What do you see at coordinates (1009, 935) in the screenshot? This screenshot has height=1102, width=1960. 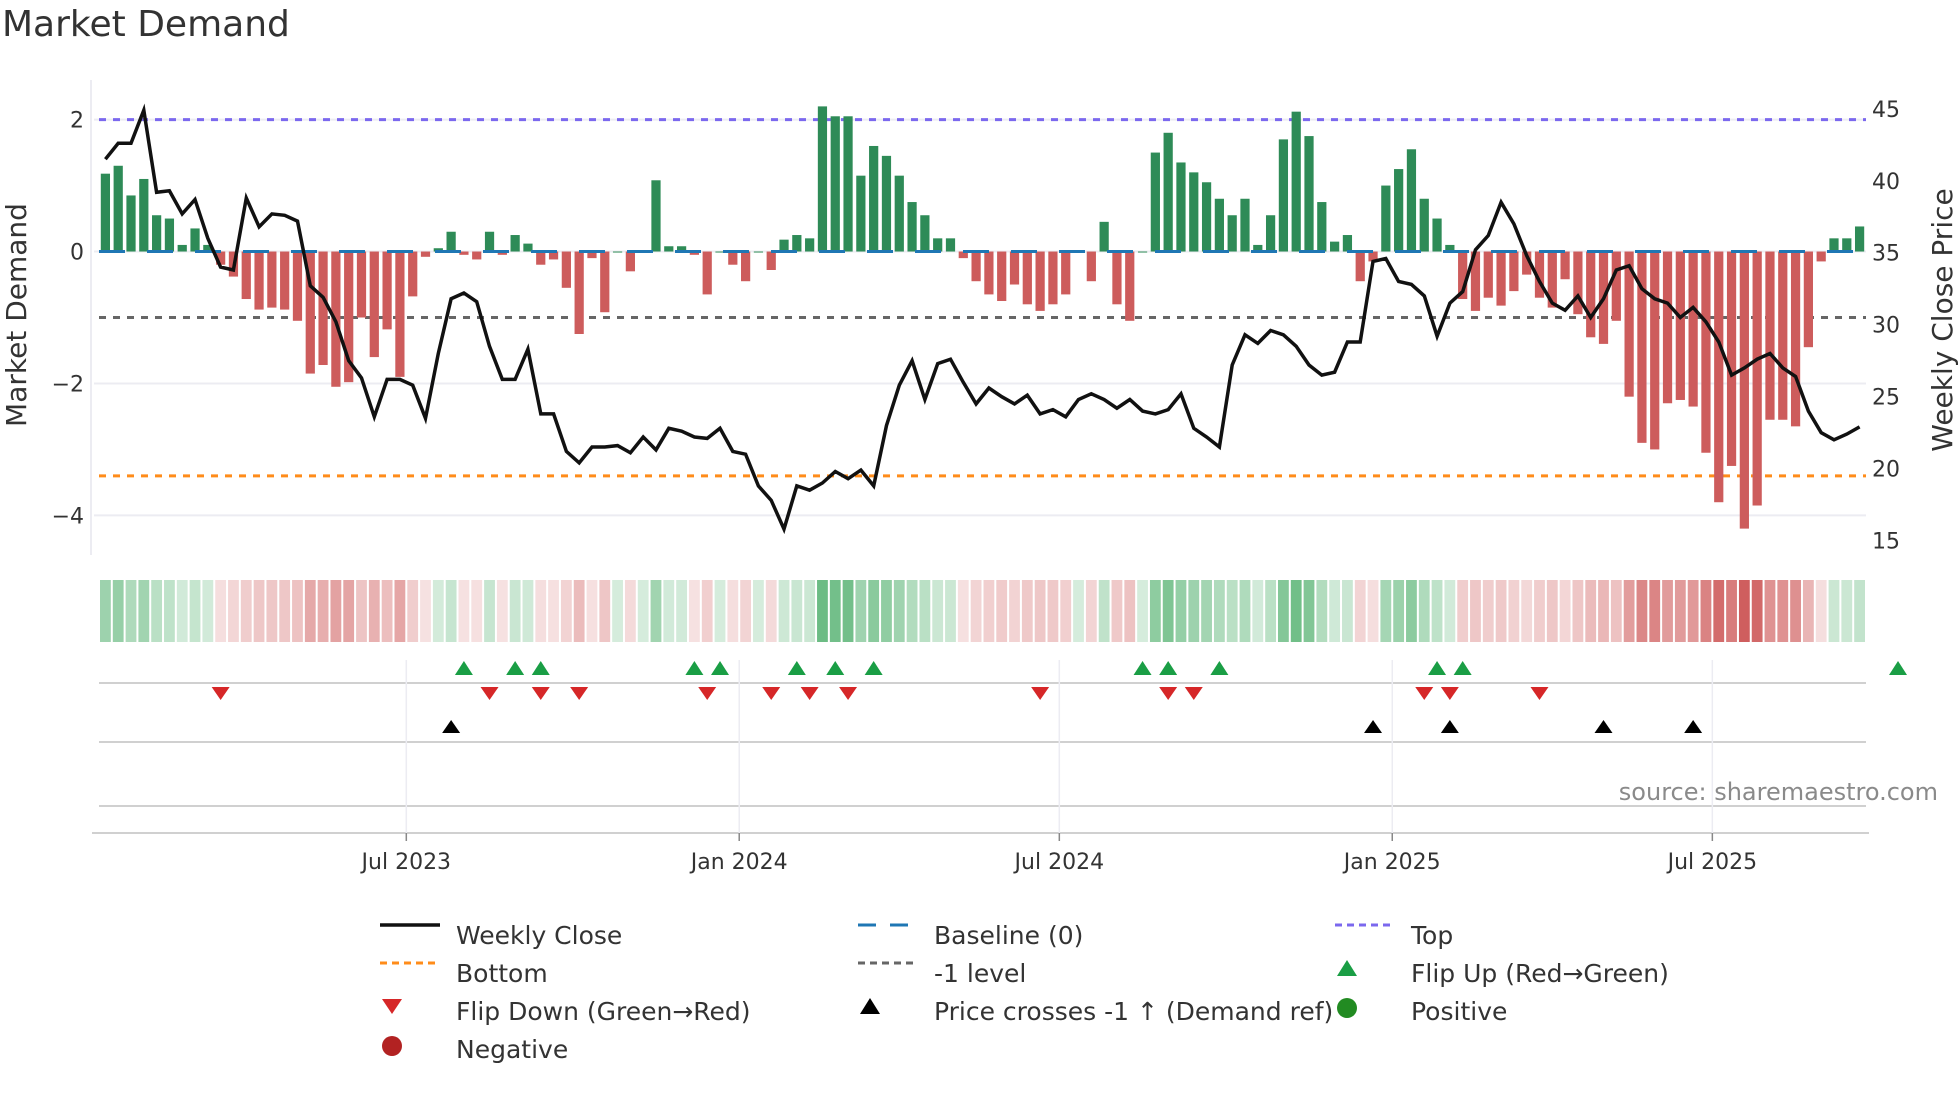 I see `legend-label: Baseline (0)` at bounding box center [1009, 935].